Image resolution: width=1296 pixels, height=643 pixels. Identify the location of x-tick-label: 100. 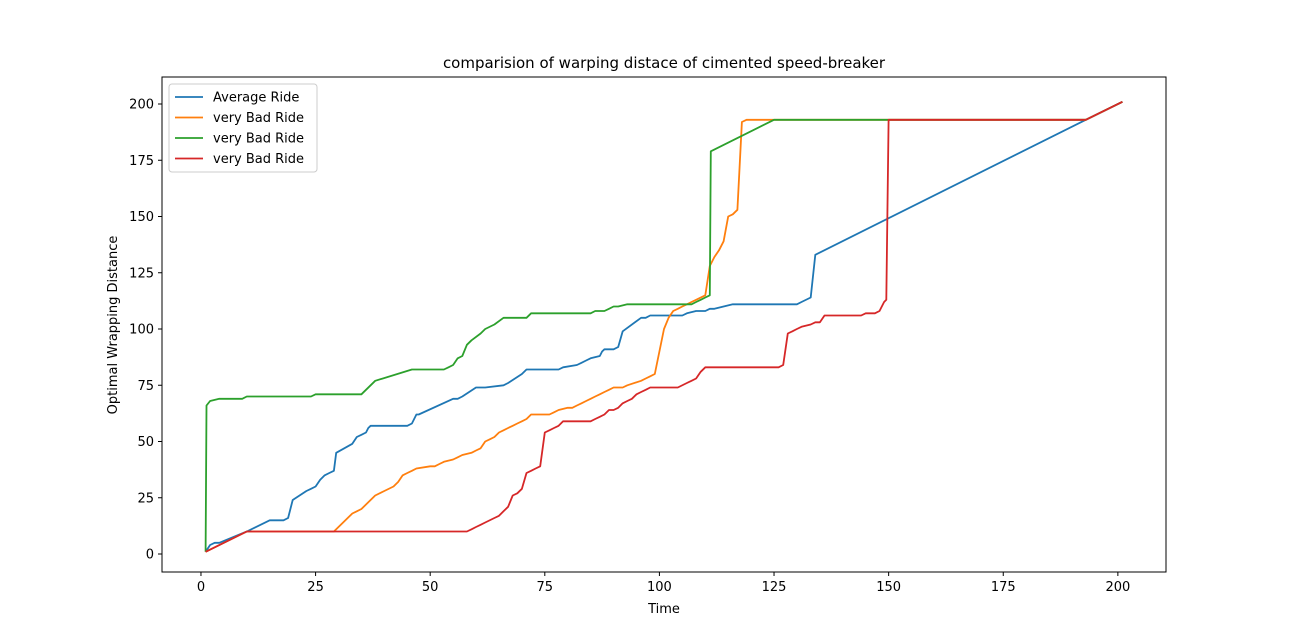
(659, 587).